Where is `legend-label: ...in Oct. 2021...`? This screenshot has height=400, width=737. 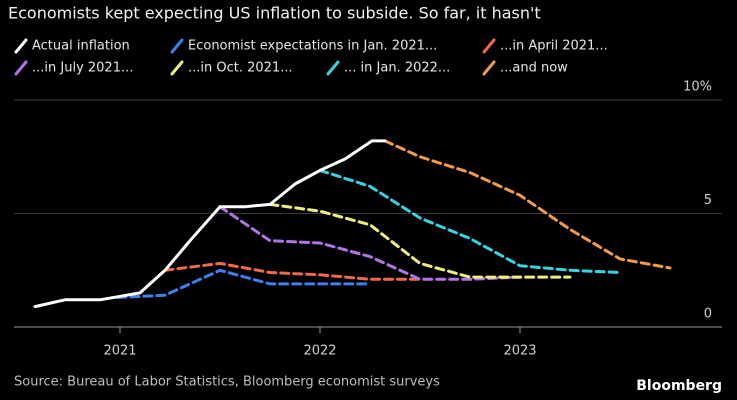 legend-label: ...in Oct. 2021... is located at coordinates (240, 68).